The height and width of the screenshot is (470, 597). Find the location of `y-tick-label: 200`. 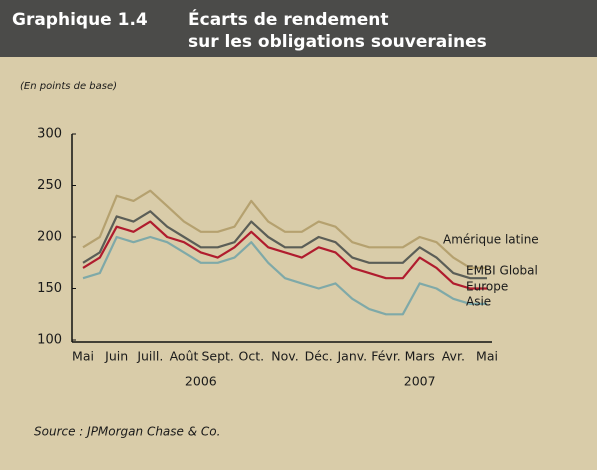

y-tick-label: 200 is located at coordinates (49, 237).